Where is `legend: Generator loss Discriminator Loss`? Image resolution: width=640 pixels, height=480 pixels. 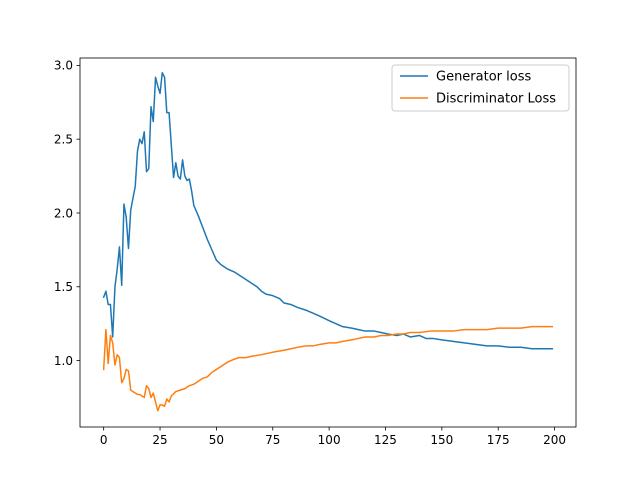
legend: Generator loss Discriminator Loss is located at coordinates (480, 88).